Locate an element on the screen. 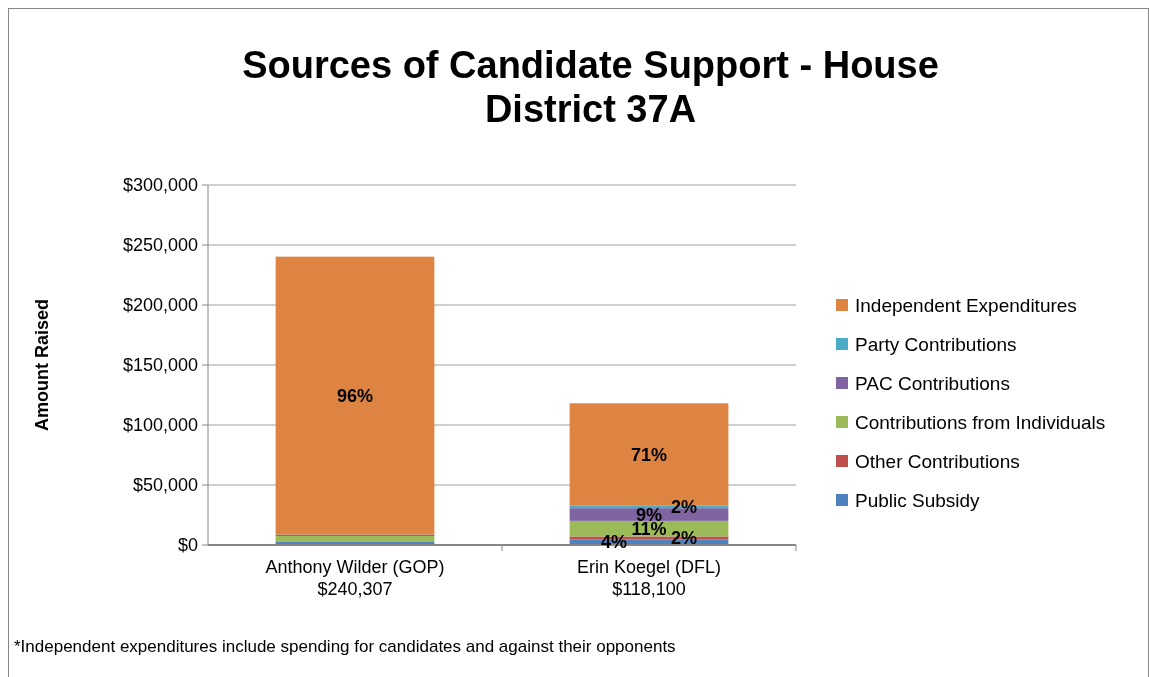 Image resolution: width=1149 pixels, height=677 pixels. y-tick-label: $300,000 is located at coordinates (160, 185).